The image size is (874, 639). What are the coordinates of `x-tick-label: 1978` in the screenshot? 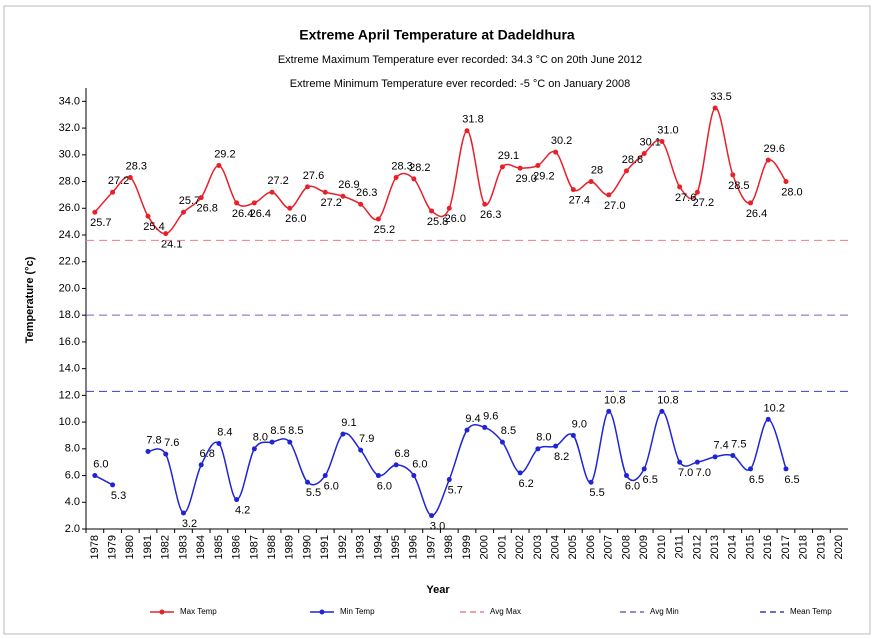 It's located at (95, 547).